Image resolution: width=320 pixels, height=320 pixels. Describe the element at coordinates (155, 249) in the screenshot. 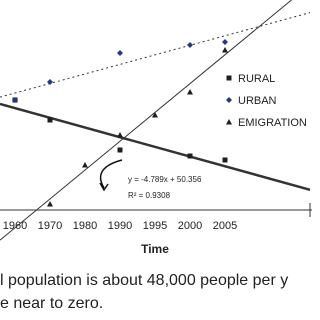

I see `x-axis-title: Time` at that location.